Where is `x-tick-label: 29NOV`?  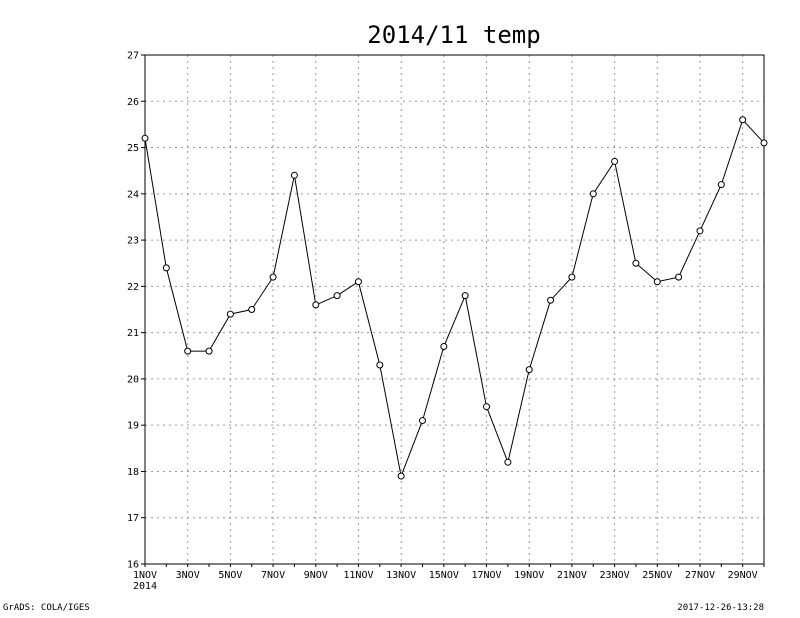
x-tick-label: 29NOV is located at coordinates (743, 575).